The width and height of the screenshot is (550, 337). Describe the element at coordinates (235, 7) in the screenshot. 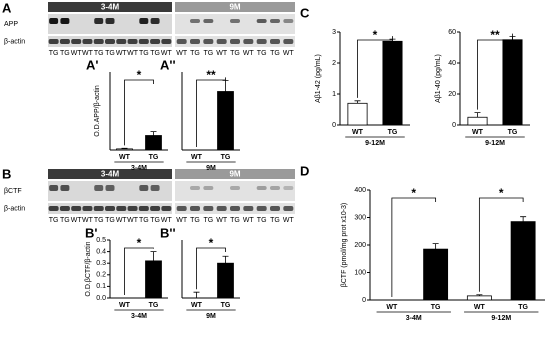

I see `header-bar` at that location.